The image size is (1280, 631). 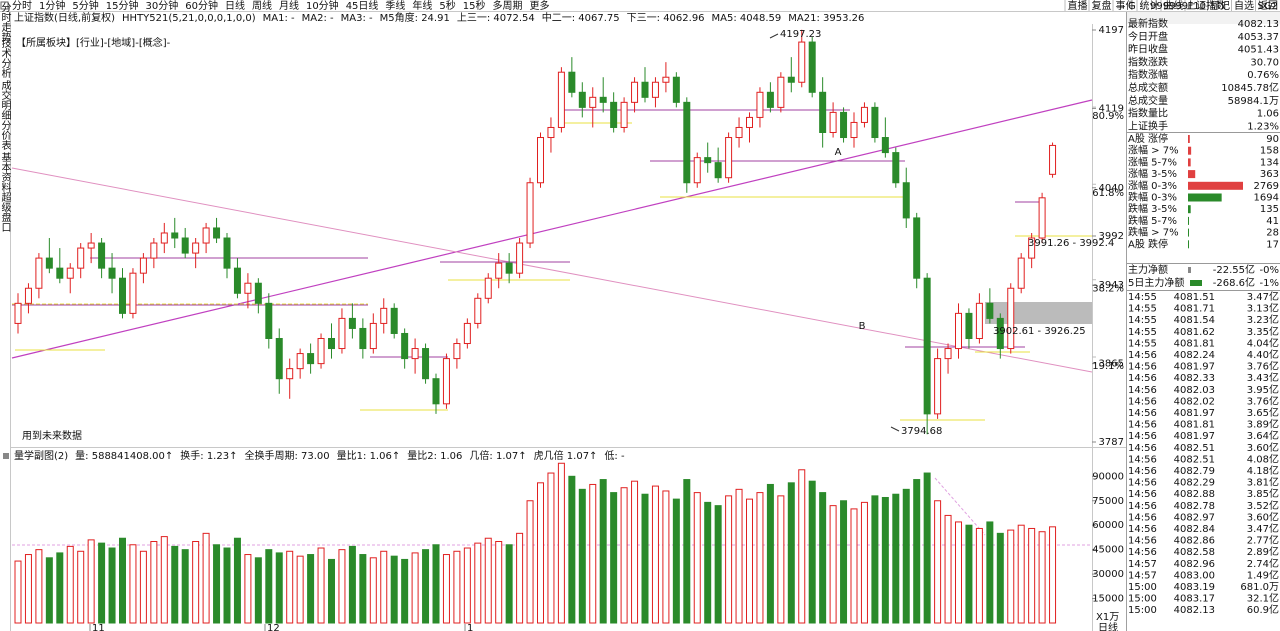 I want to click on volume-indicator: 低: -, so click(x=614, y=455).